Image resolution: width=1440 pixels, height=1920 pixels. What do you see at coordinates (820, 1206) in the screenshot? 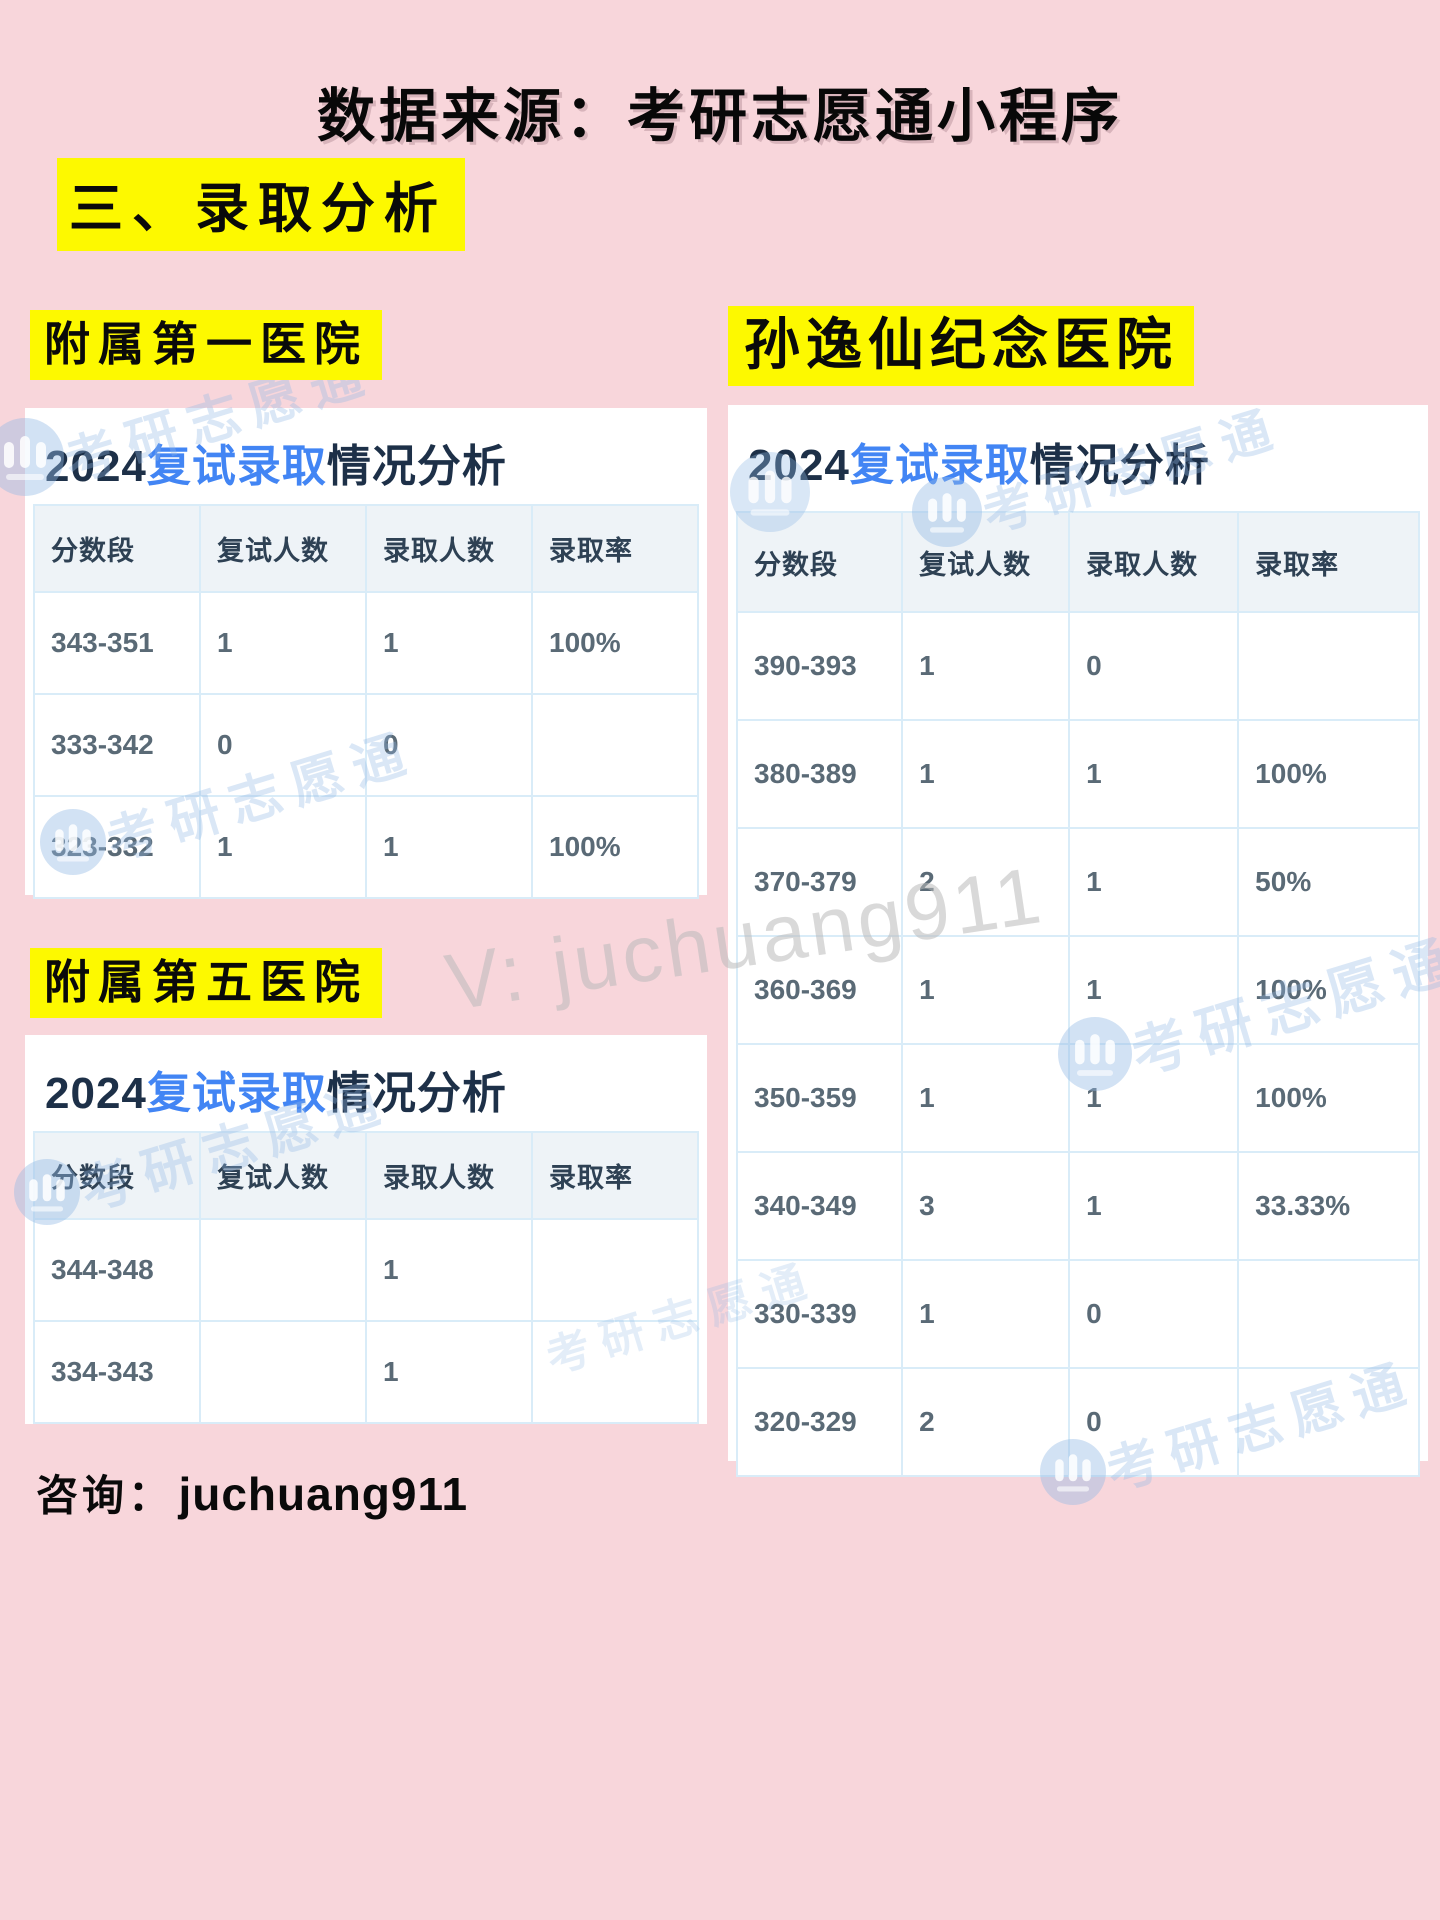
I see `table-cell: 340-349` at bounding box center [820, 1206].